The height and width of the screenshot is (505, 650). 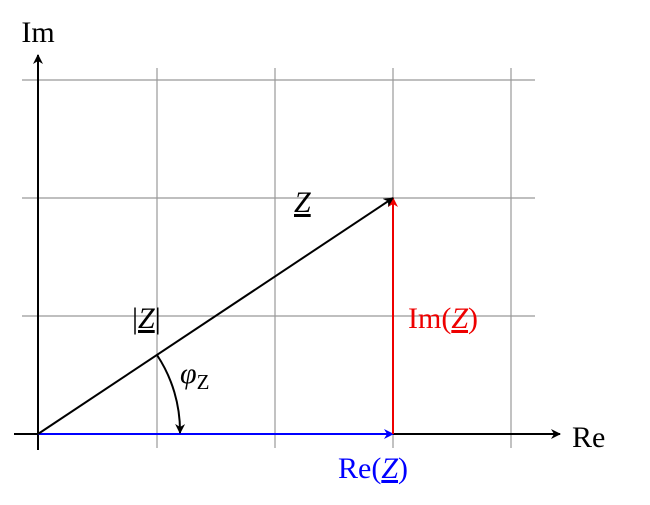 What do you see at coordinates (135, 318) in the screenshot?
I see `magnitude-prefix: |` at bounding box center [135, 318].